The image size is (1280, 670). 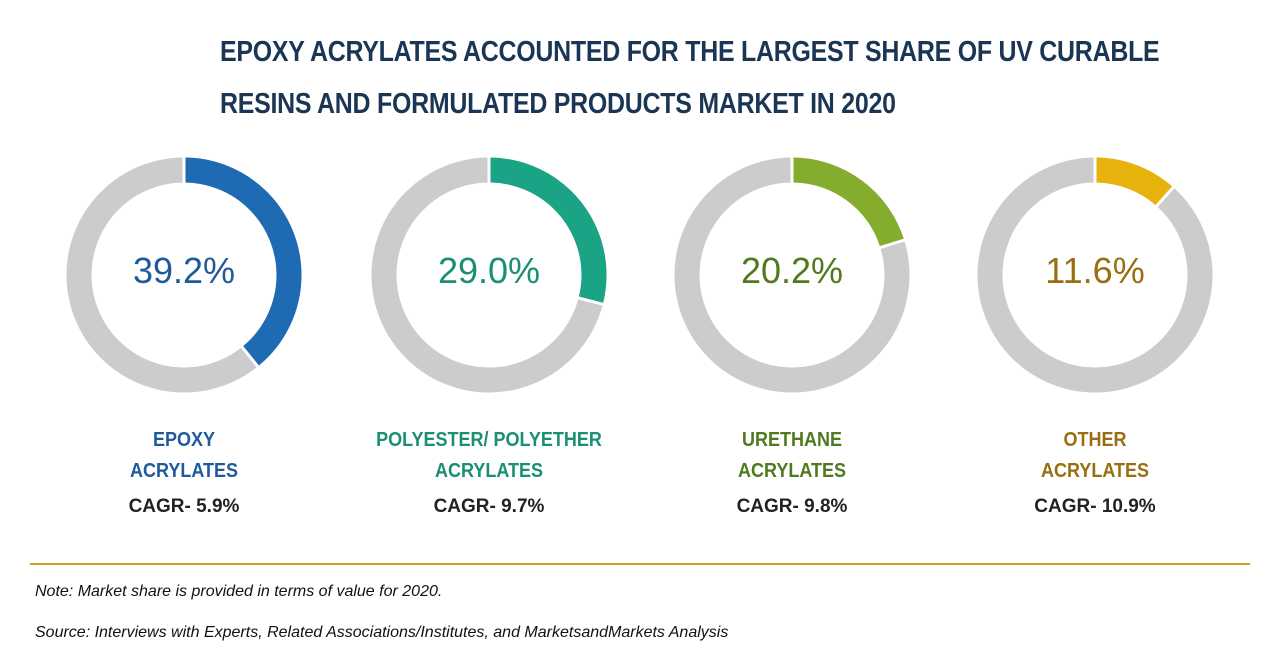 What do you see at coordinates (184, 440) in the screenshot?
I see `segment-label-line-1: EPOXY` at bounding box center [184, 440].